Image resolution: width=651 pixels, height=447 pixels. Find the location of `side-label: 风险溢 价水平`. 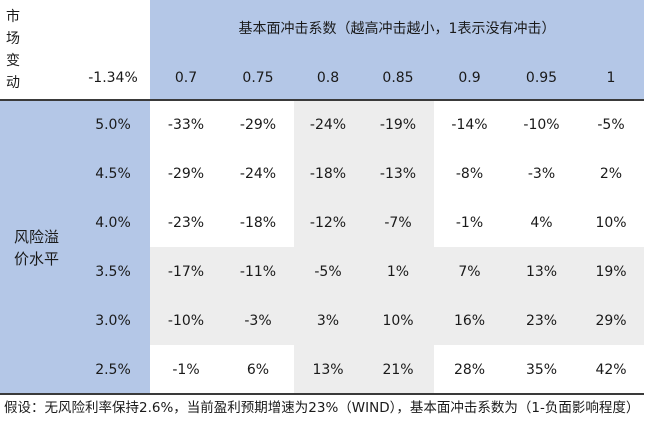

side-label: 风险溢 价水平 is located at coordinates (49, 248).